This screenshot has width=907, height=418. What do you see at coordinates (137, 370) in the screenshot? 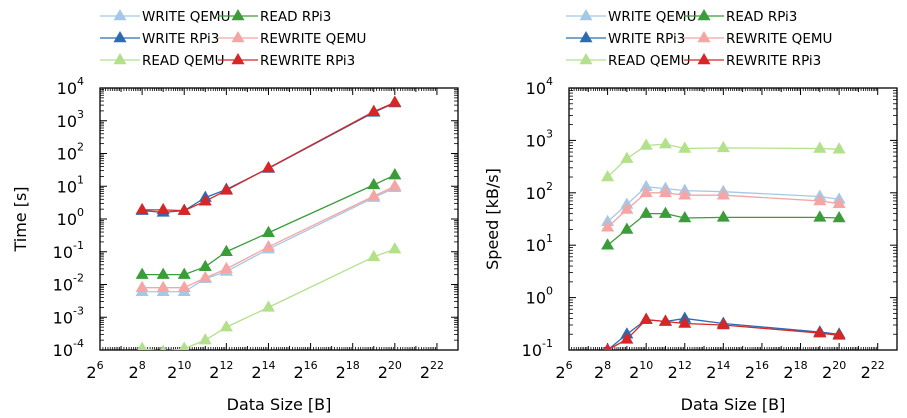
I see `chart1-x-tick-label: 28` at bounding box center [137, 370].